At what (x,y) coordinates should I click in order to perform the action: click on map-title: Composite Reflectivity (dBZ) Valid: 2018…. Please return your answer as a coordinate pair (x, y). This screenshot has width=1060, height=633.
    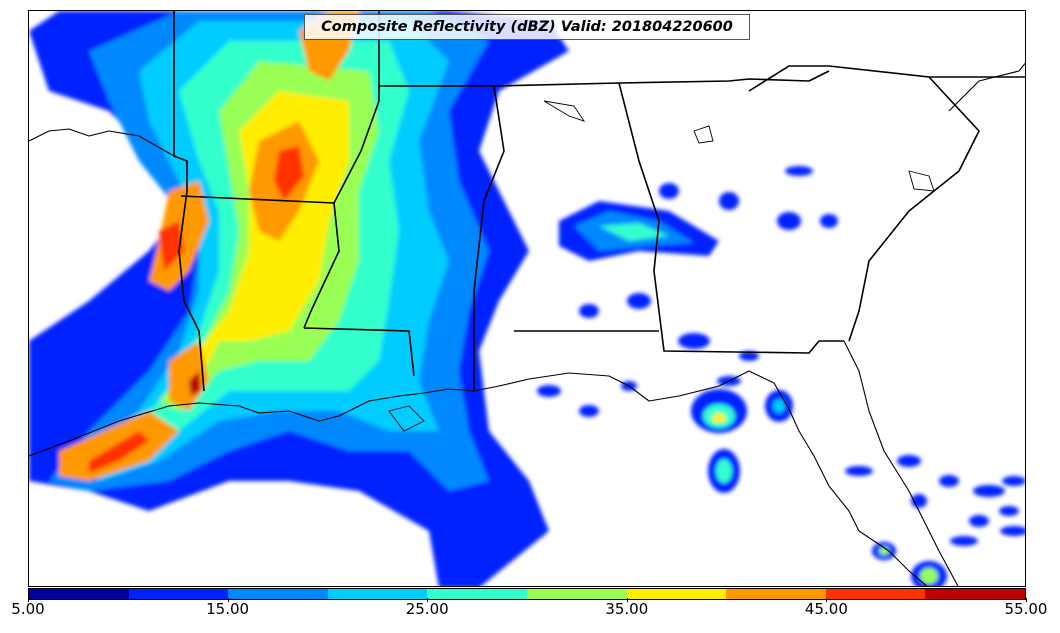
    Looking at the image, I should click on (527, 27).